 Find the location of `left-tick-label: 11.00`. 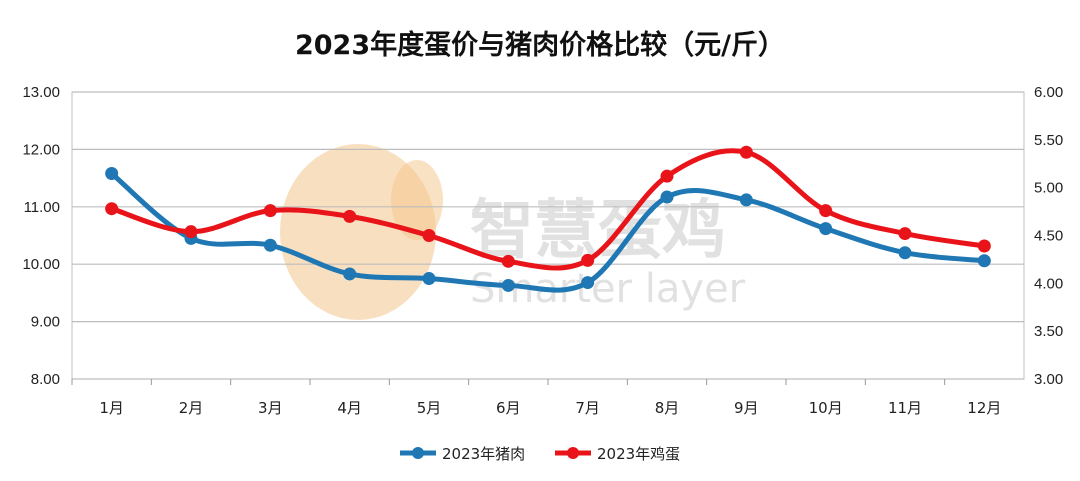

left-tick-label: 11.00 is located at coordinates (42, 207).